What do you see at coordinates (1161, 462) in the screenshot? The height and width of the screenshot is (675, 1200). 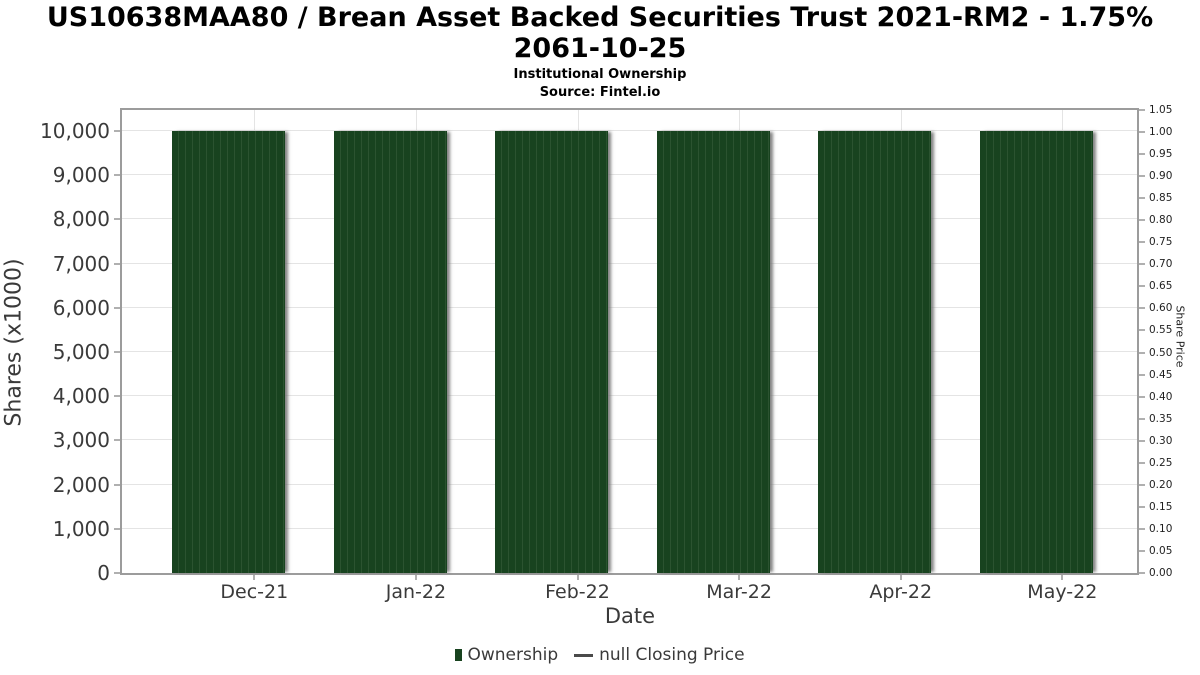 I see `right-axis-tick-label: 0.25` at bounding box center [1161, 462].